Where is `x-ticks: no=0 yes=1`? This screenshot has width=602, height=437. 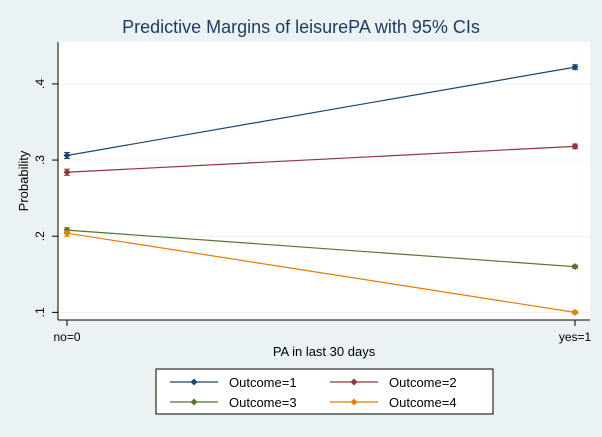
x-ticks: no=0 yes=1 is located at coordinates (322, 332).